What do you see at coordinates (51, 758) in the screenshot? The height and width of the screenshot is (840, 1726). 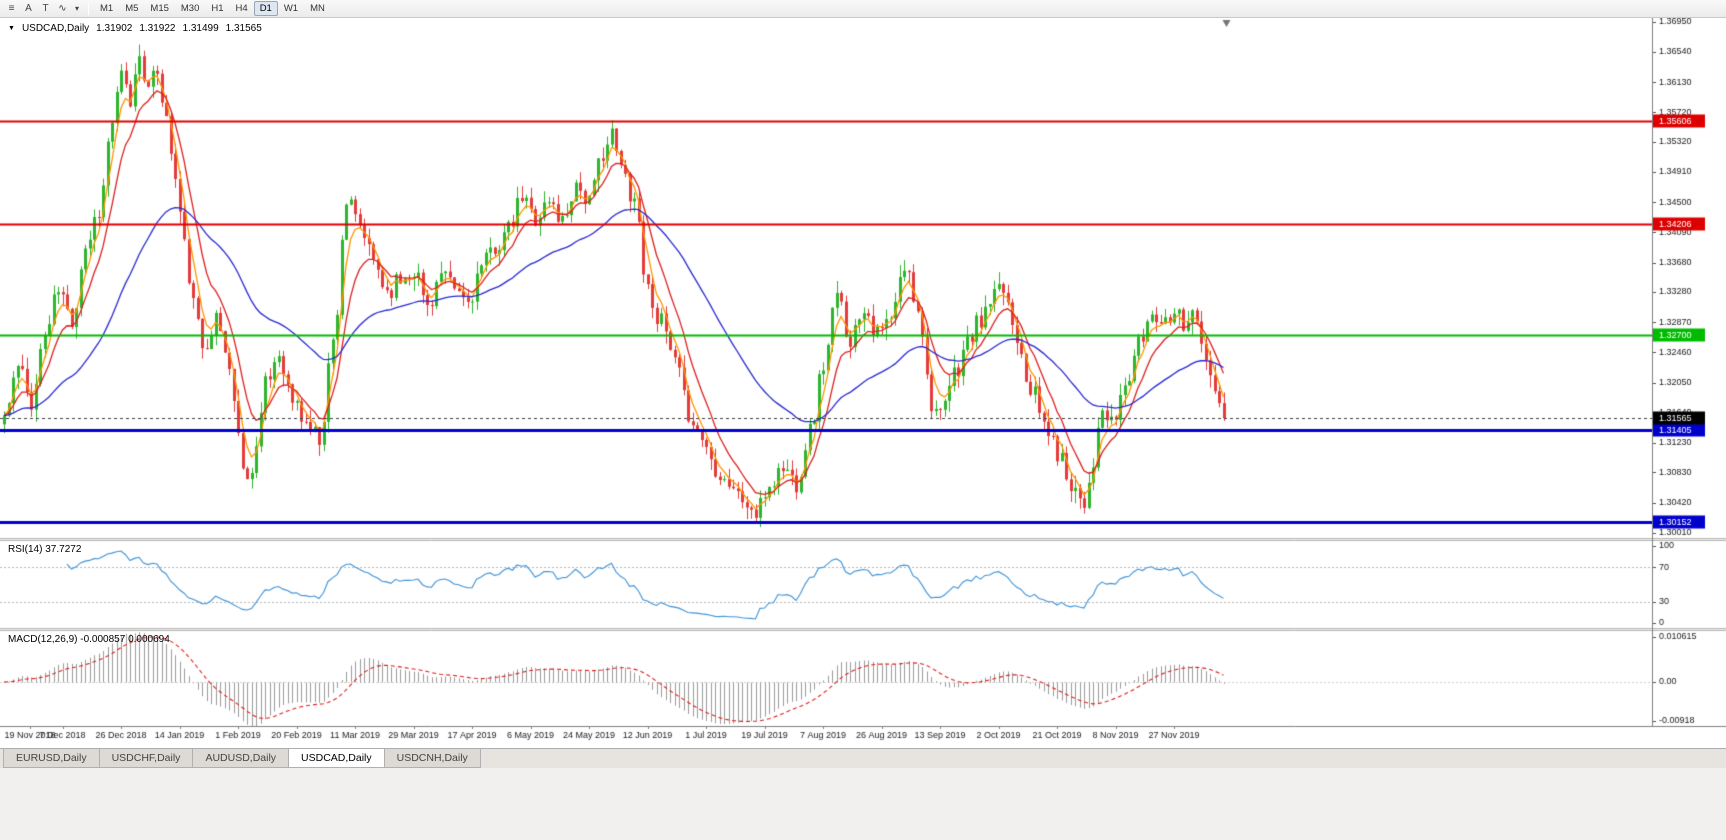 I see `chart-tab-eurusd: EURUSD,Daily` at bounding box center [51, 758].